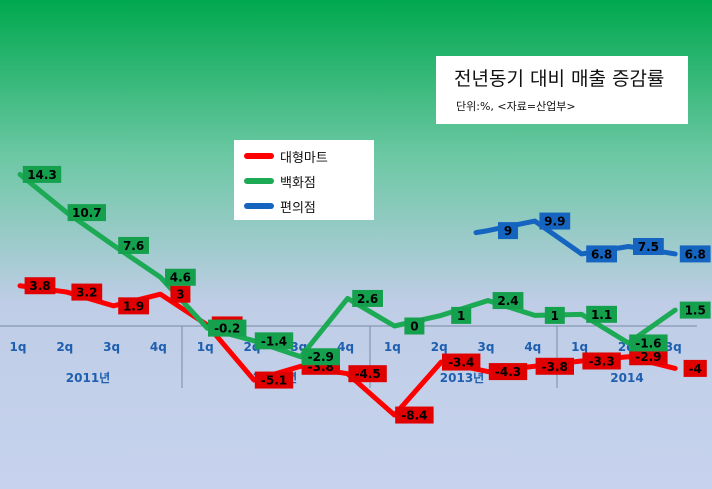  Describe the element at coordinates (516, 106) in the screenshot. I see `chart-subtitle: 단위:%, <자료=산업부>` at that location.